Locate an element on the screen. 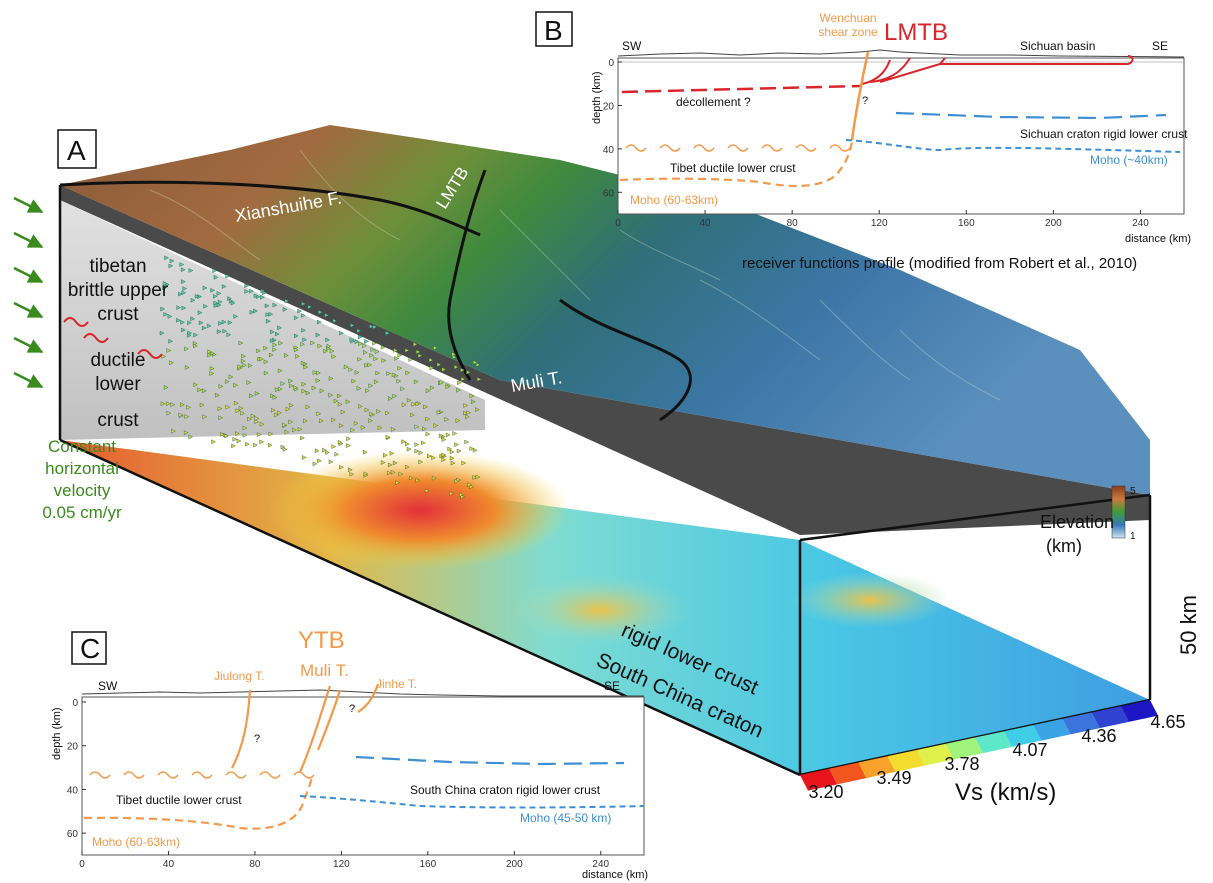  y-tick-label: 20 is located at coordinates (609, 106).